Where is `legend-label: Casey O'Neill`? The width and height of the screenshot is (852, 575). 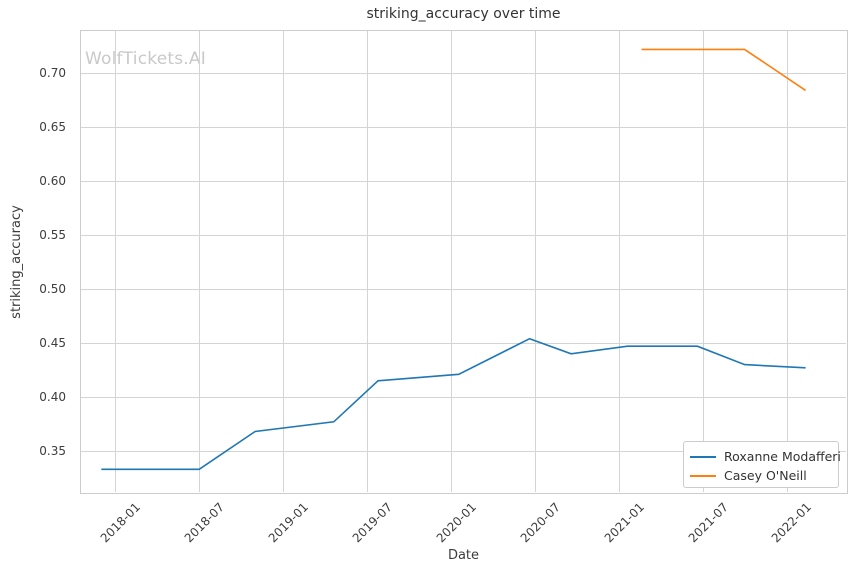
legend-label: Casey O'Neill is located at coordinates (765, 475).